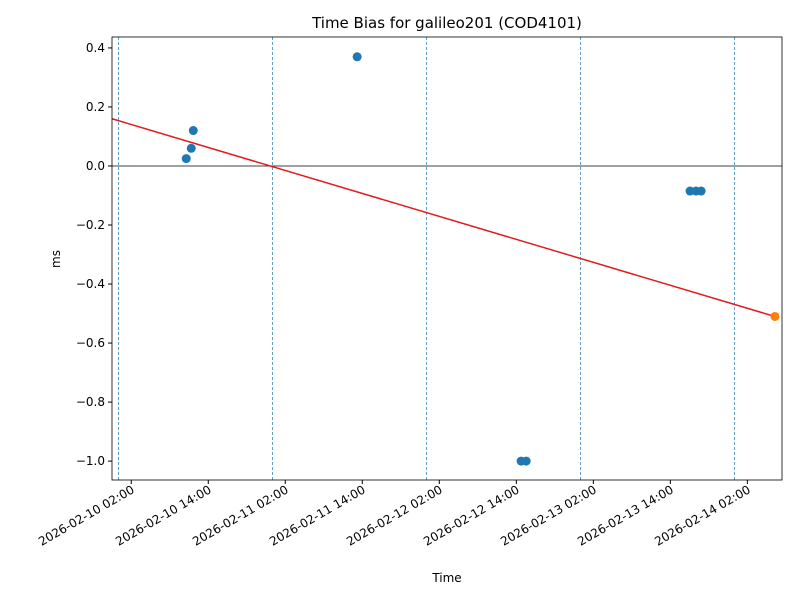  I want to click on y-tick-label: 0.0, so click(95, 166).